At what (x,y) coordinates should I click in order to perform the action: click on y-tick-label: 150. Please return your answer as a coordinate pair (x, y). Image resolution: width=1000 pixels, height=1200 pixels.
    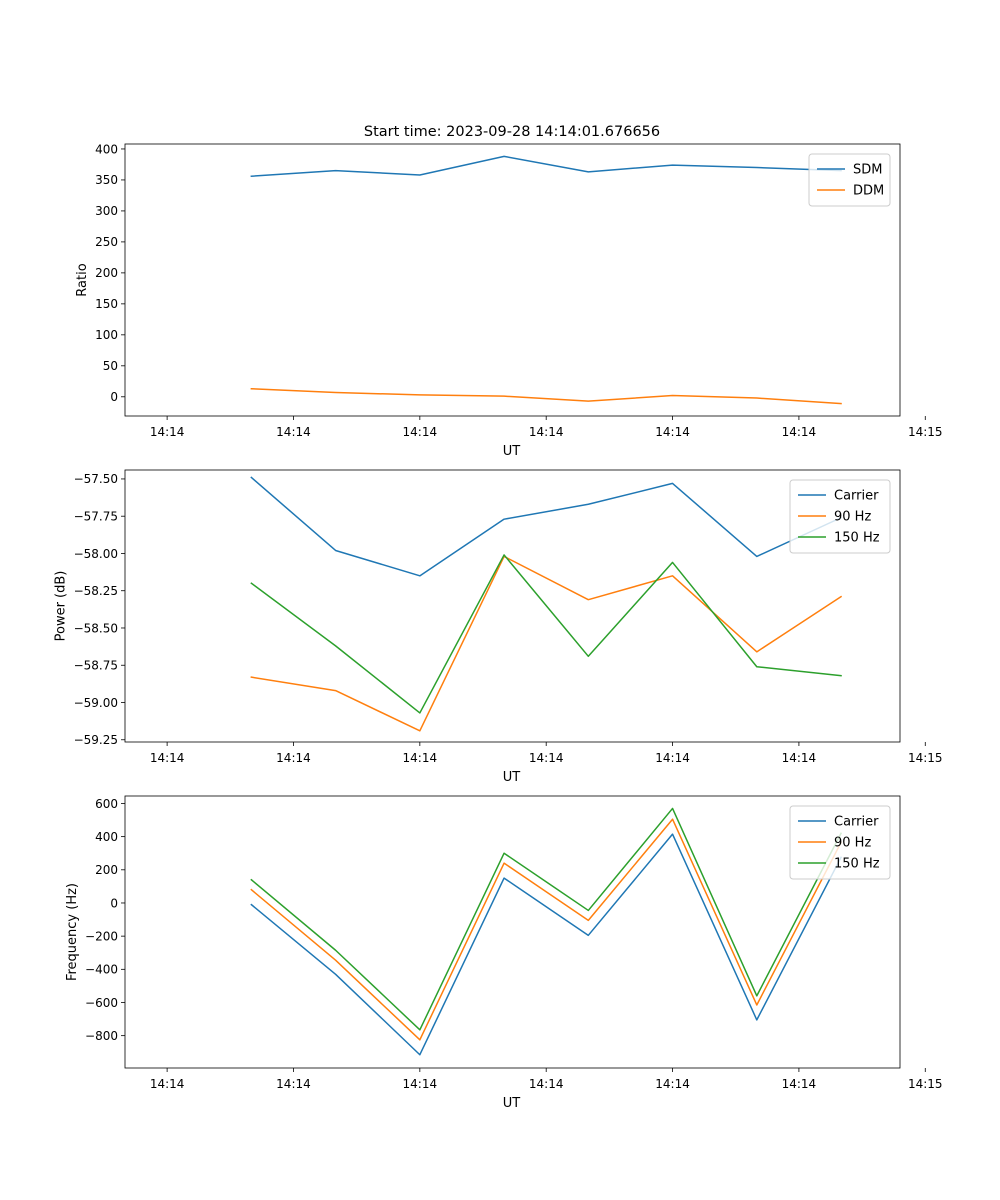
    Looking at the image, I should click on (106, 304).